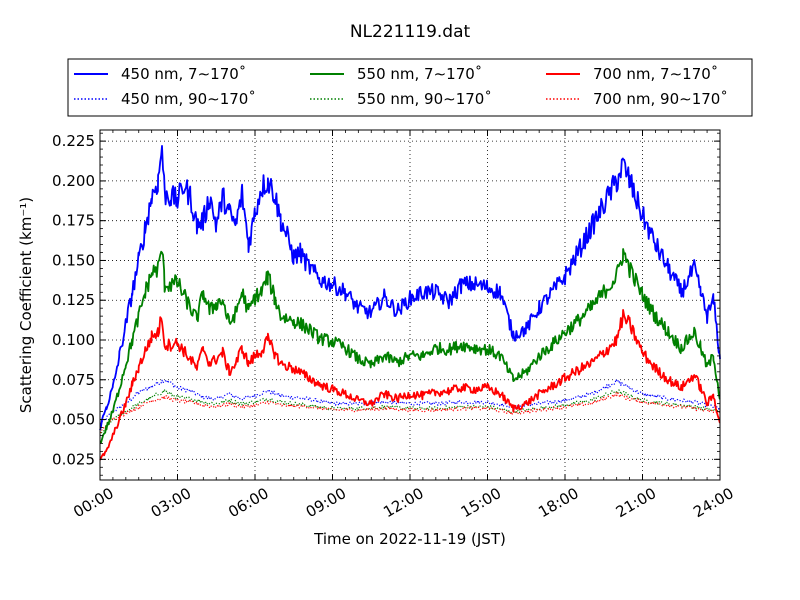 Image resolution: width=800 pixels, height=600 pixels. What do you see at coordinates (424, 99) in the screenshot?
I see `legend-label-3: 550 nm, 90∼170˚` at bounding box center [424, 99].